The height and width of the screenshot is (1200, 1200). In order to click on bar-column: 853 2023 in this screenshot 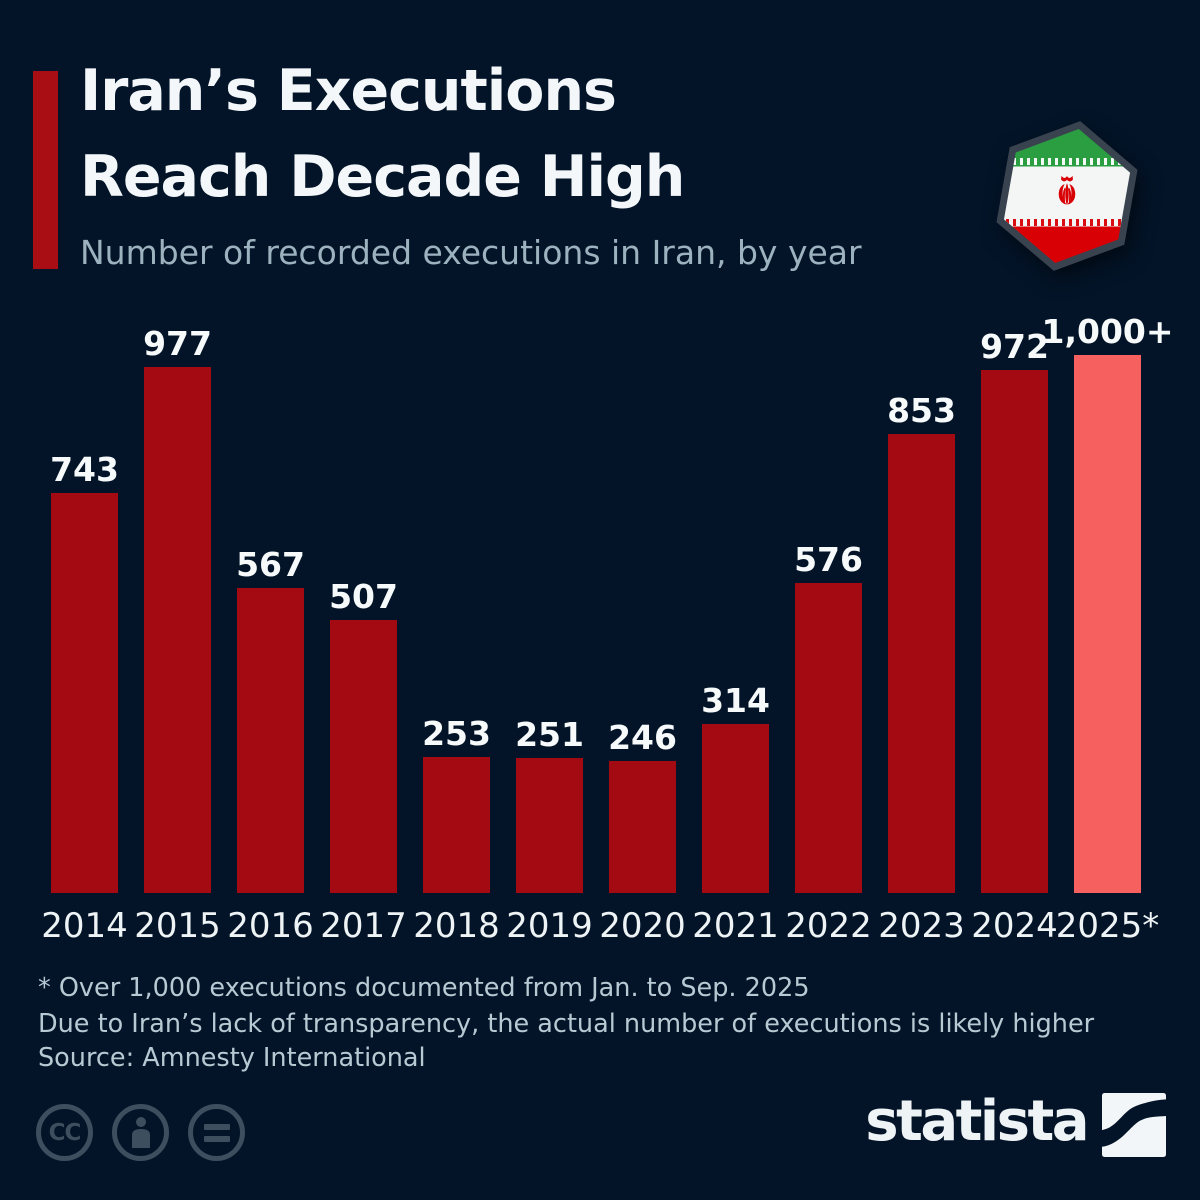, I will do `click(921, 623)`.